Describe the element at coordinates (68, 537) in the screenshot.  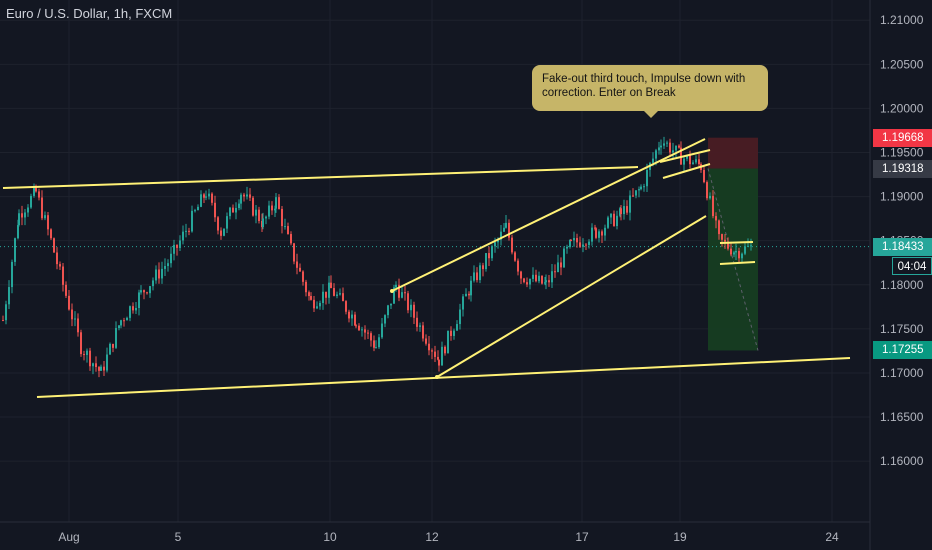
I see `time-tick-label: Aug` at that location.